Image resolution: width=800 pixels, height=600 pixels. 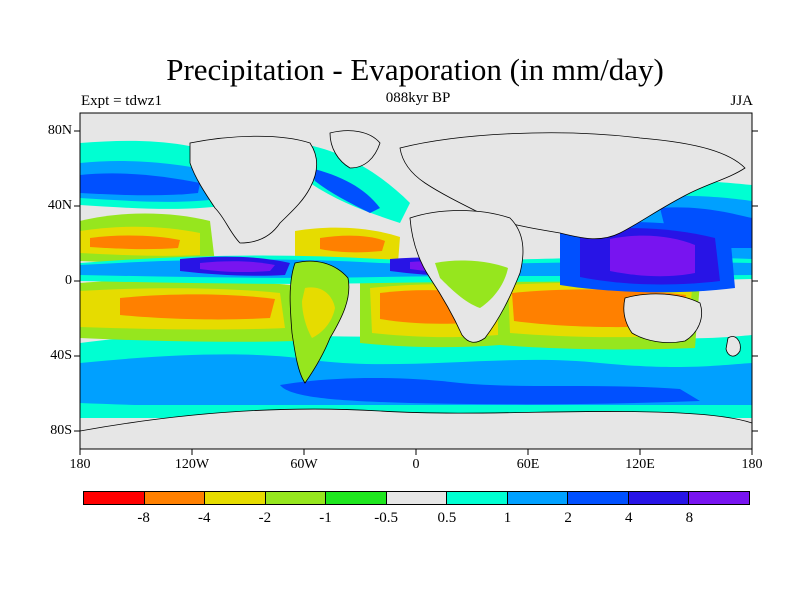 What do you see at coordinates (447, 518) in the screenshot?
I see `colorbar-label: 0.5` at bounding box center [447, 518].